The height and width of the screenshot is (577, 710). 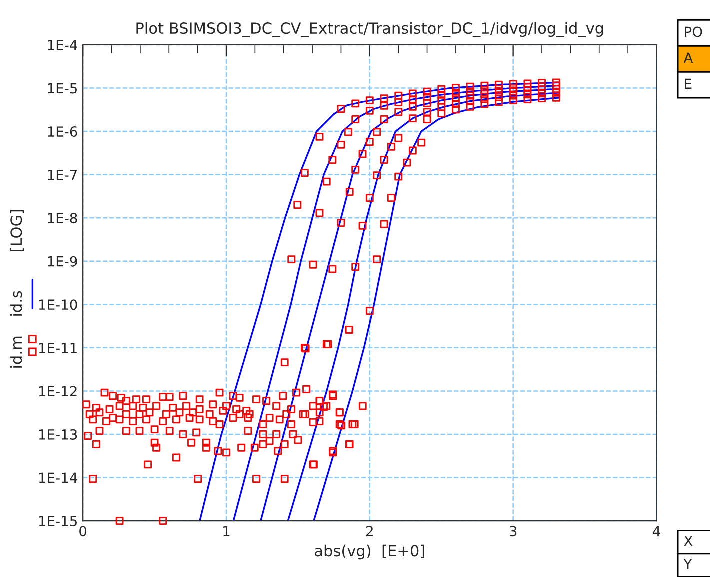 I want to click on y-tick-label: 1E-9, so click(x=63, y=261).